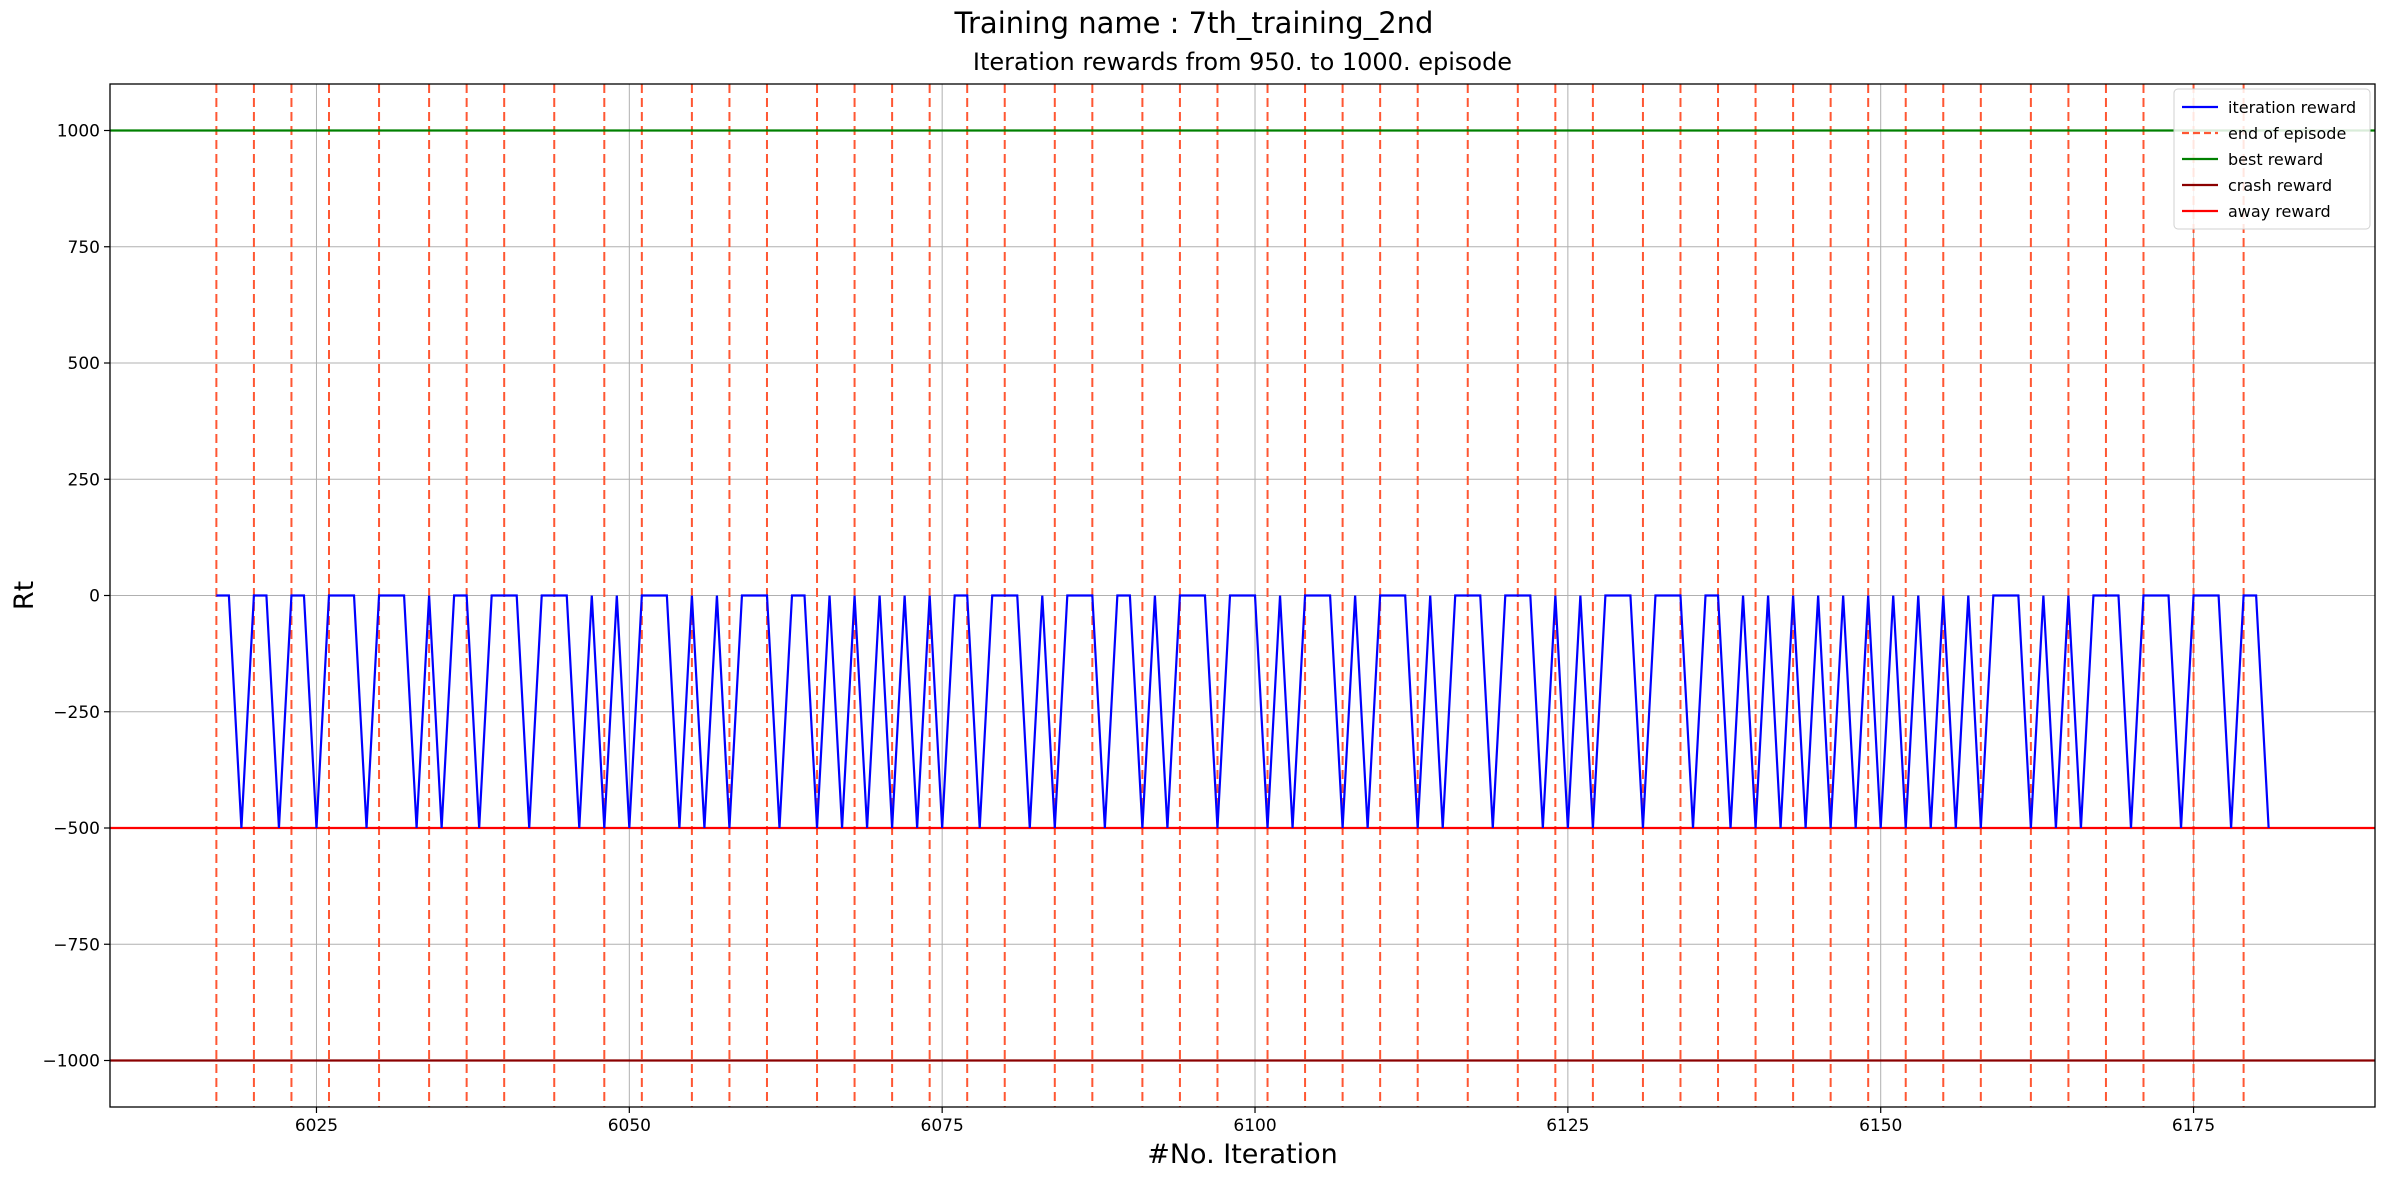 The width and height of the screenshot is (2388, 1186). Describe the element at coordinates (2287, 133) in the screenshot. I see `legend-entry: end of episode` at that location.